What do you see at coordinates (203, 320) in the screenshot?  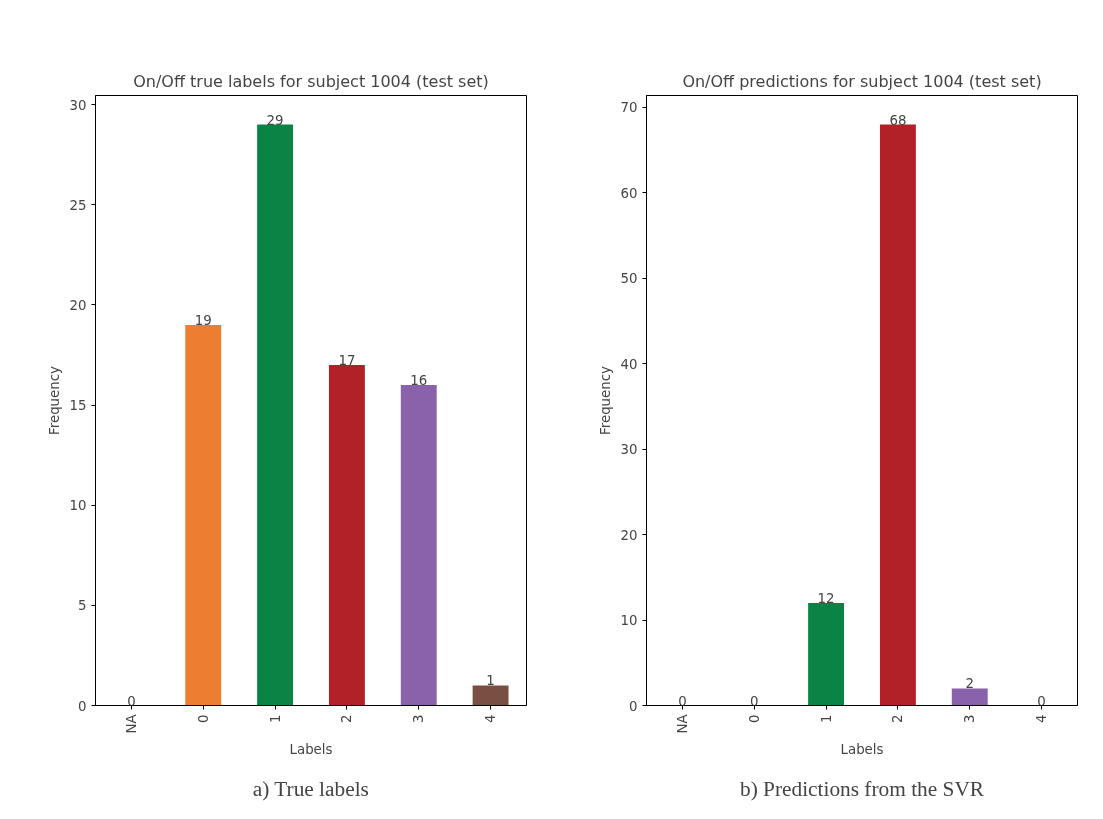 I see `data-label: 19` at bounding box center [203, 320].